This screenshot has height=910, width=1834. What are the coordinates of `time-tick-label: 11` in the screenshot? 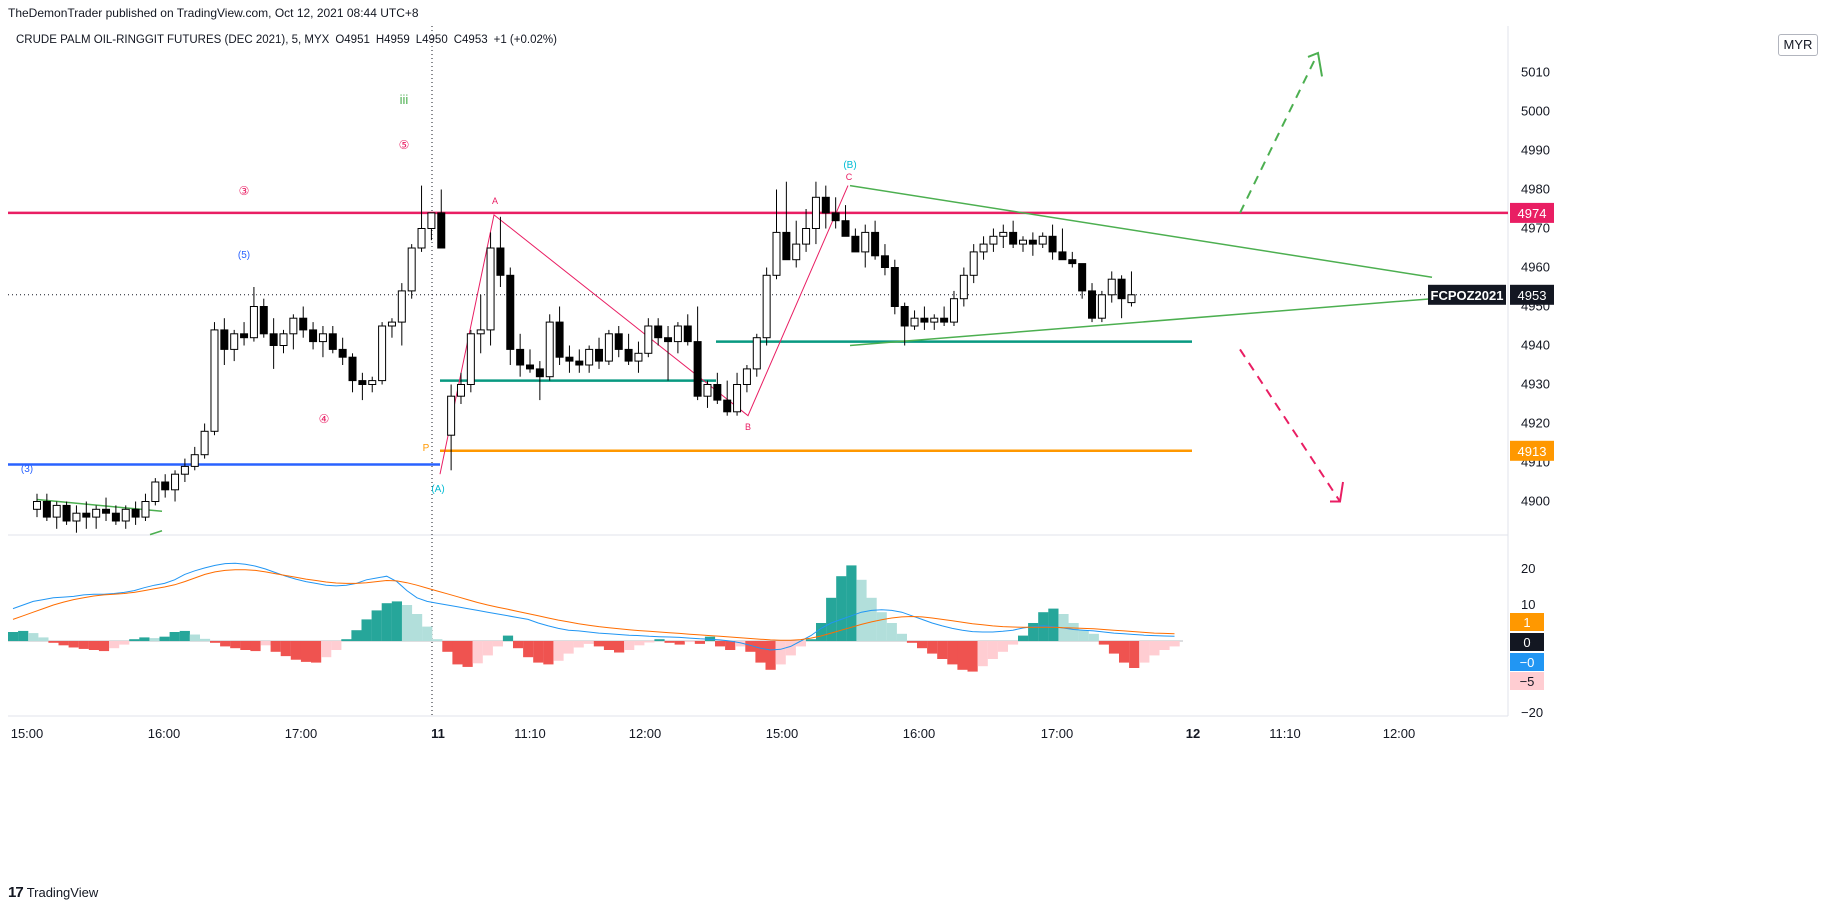 It's located at (438, 733).